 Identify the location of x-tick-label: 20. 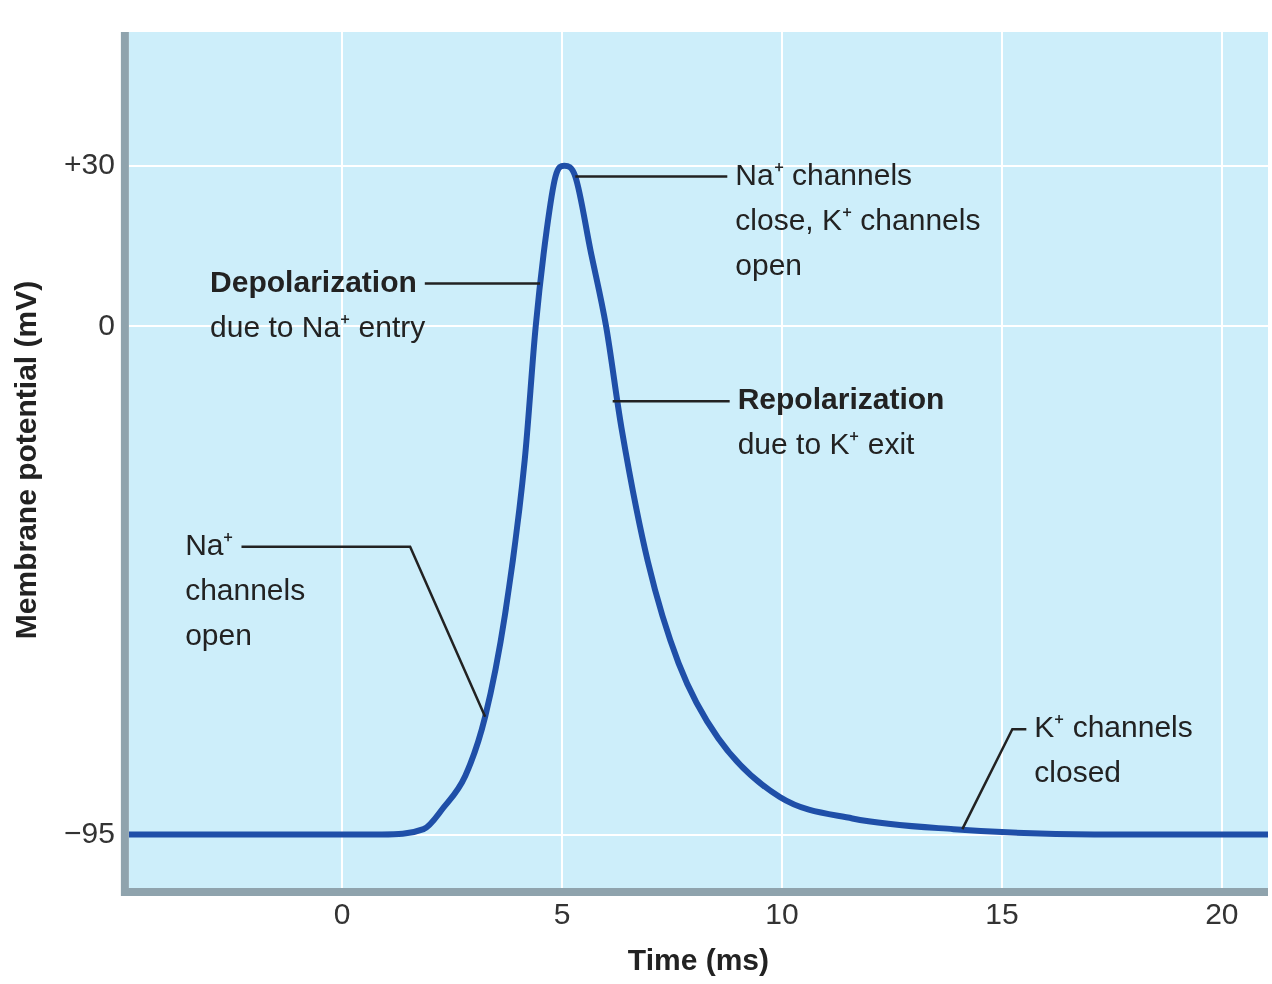
(1222, 914).